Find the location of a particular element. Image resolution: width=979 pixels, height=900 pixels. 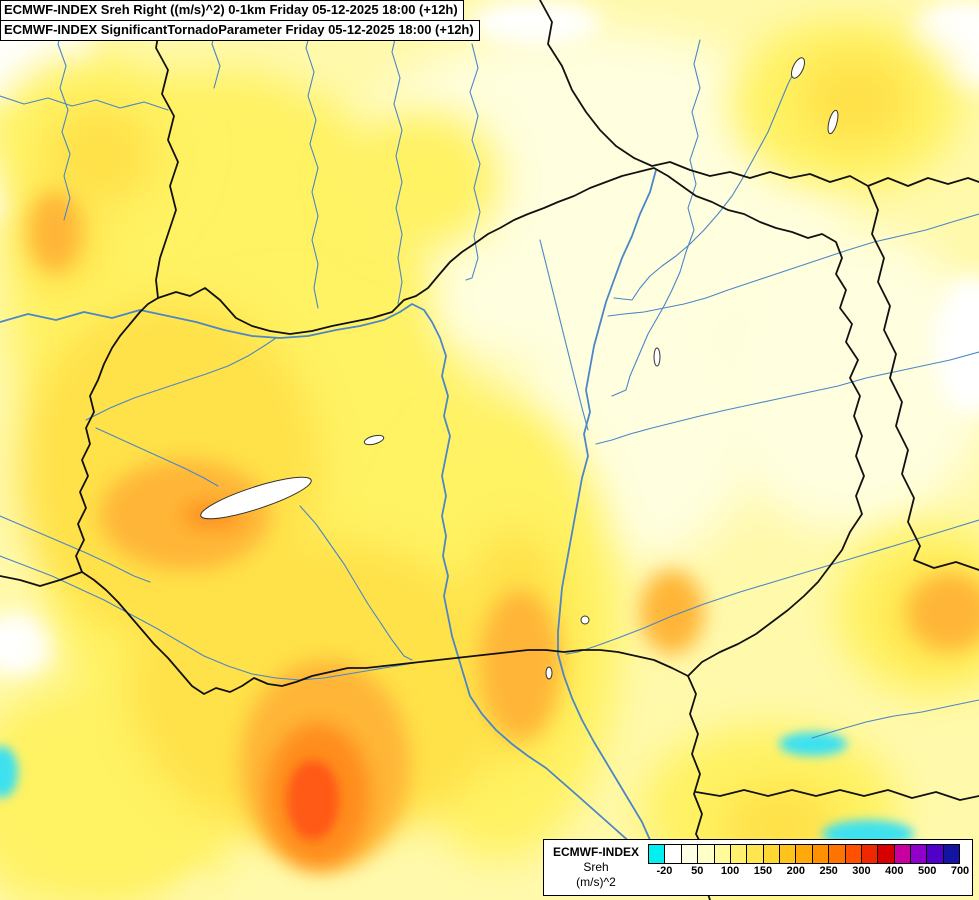

river-tisza is located at coordinates (607, 514).